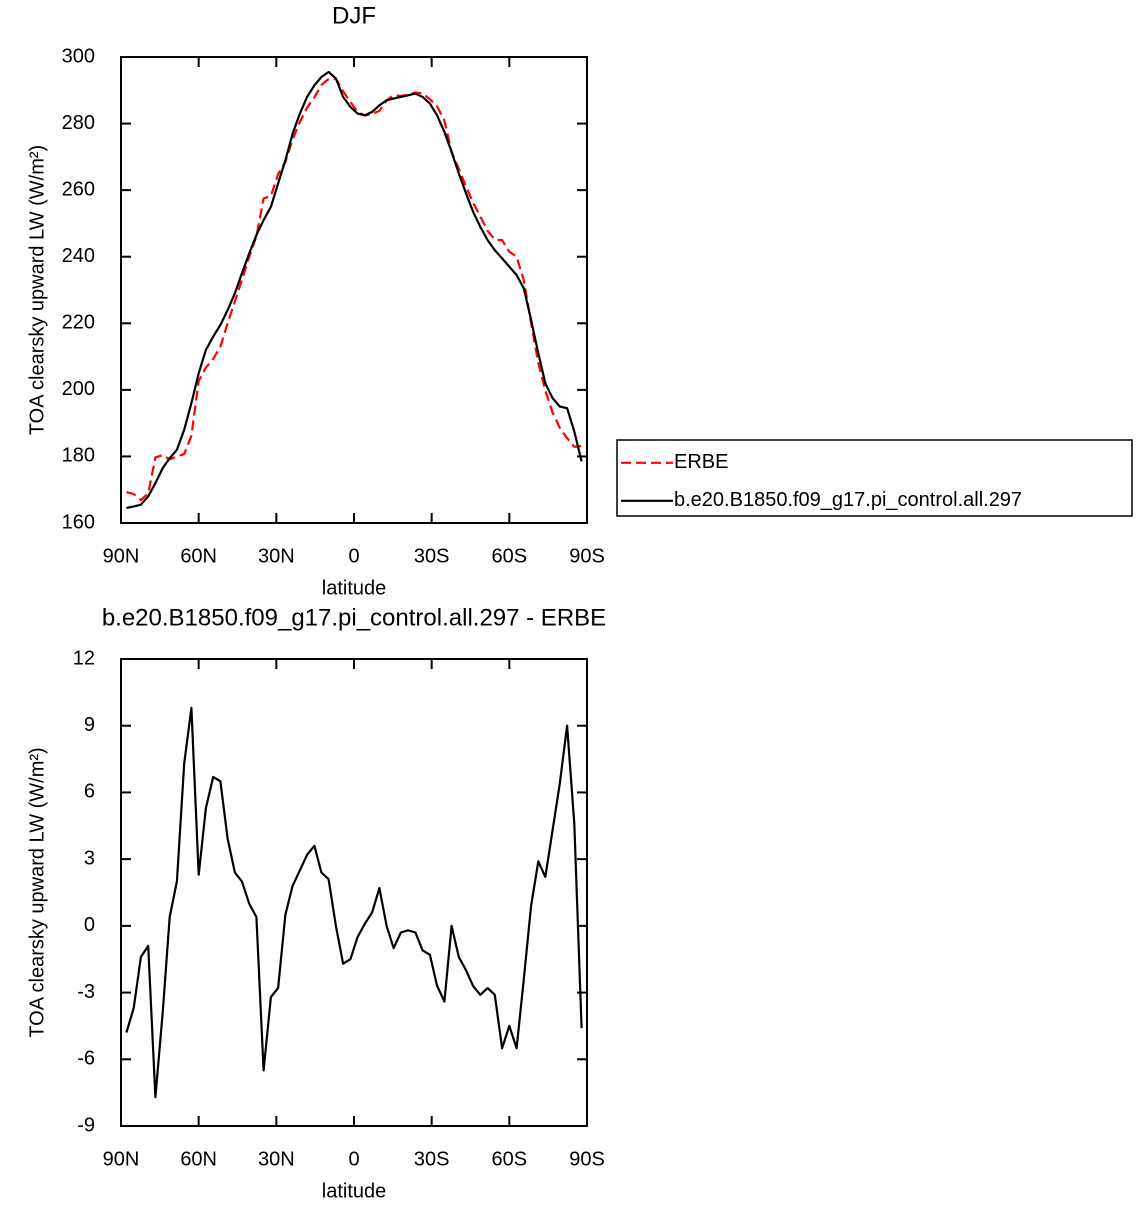 The width and height of the screenshot is (1138, 1206). Describe the element at coordinates (89, 725) in the screenshot. I see `y-tick-label: 9` at that location.